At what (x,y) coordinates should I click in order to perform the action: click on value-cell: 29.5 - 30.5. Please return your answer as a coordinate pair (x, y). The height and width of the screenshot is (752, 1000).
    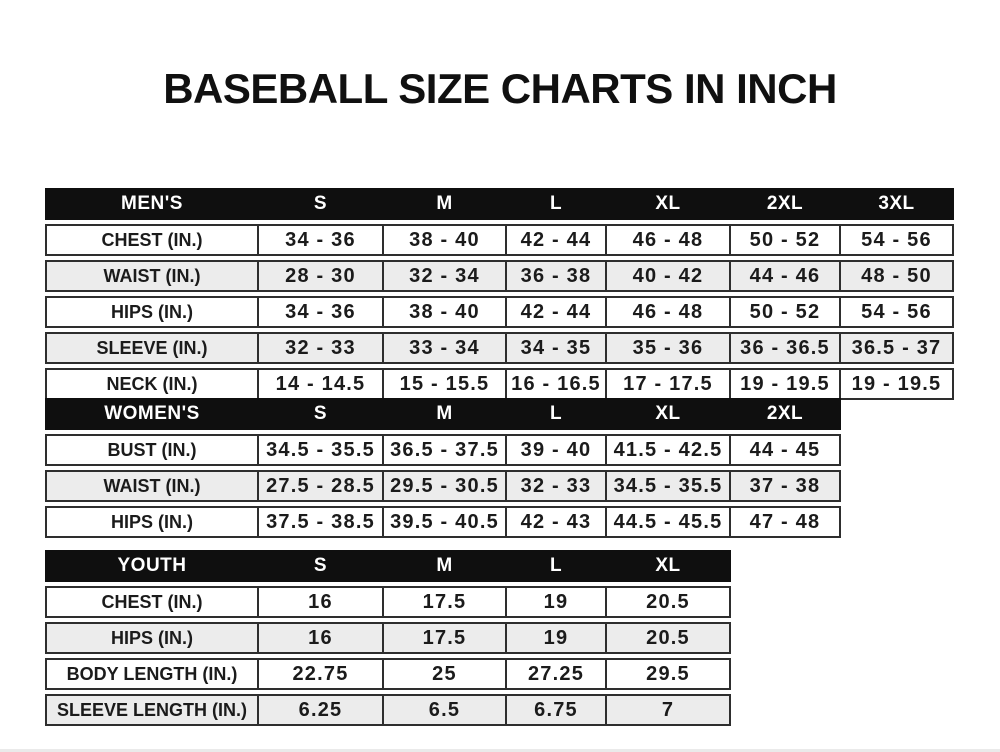
    Looking at the image, I should click on (443, 486).